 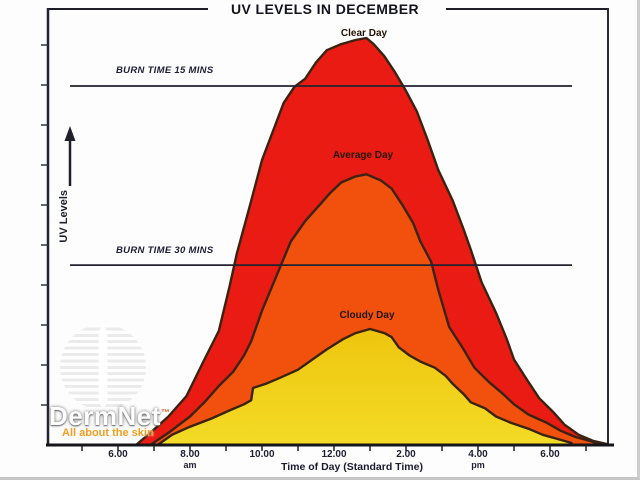 I want to click on am-period-label: am, so click(x=190, y=465).